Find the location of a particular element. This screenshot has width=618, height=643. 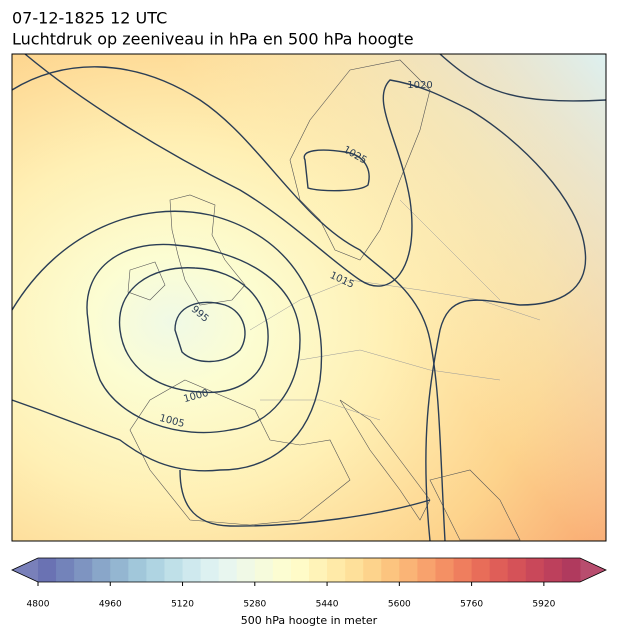

colorbar-tick-label: 5760 is located at coordinates (471, 605).